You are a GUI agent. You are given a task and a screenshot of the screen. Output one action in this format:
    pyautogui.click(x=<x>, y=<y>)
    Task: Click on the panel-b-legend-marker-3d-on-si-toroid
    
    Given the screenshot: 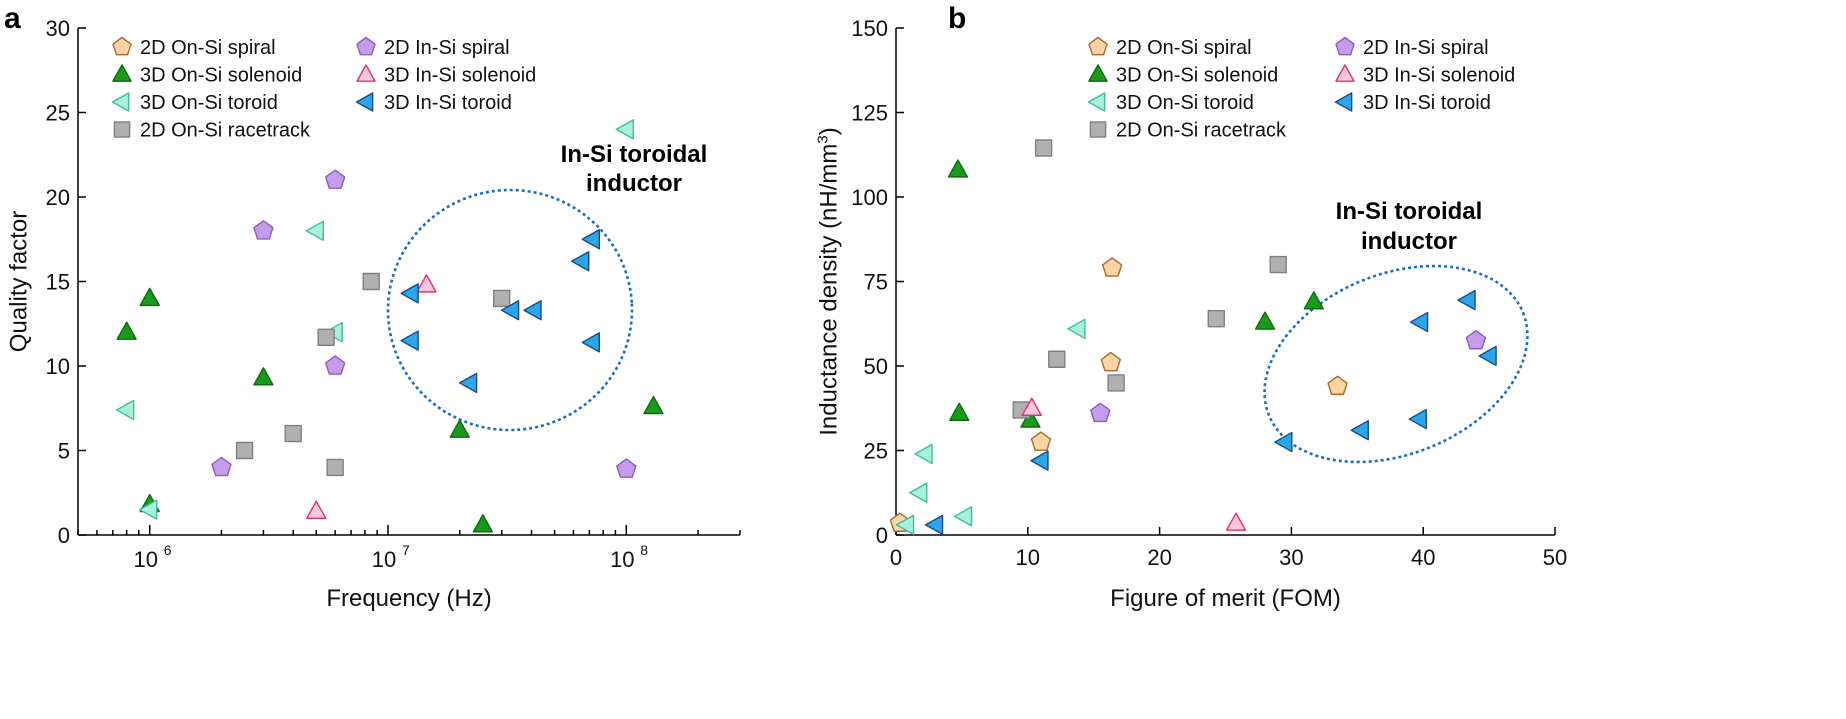 What is the action you would take?
    pyautogui.click(x=1096, y=102)
    